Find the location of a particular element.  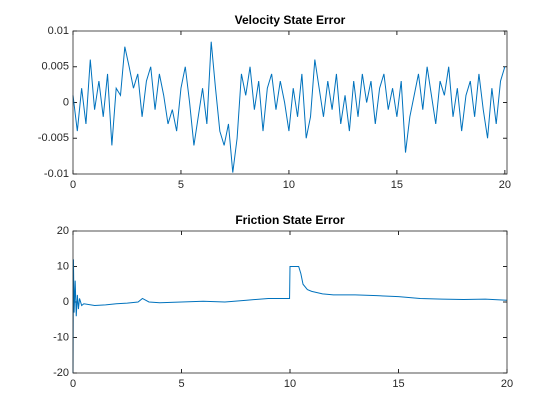

y-tick-label: -10 is located at coordinates (61, 337).